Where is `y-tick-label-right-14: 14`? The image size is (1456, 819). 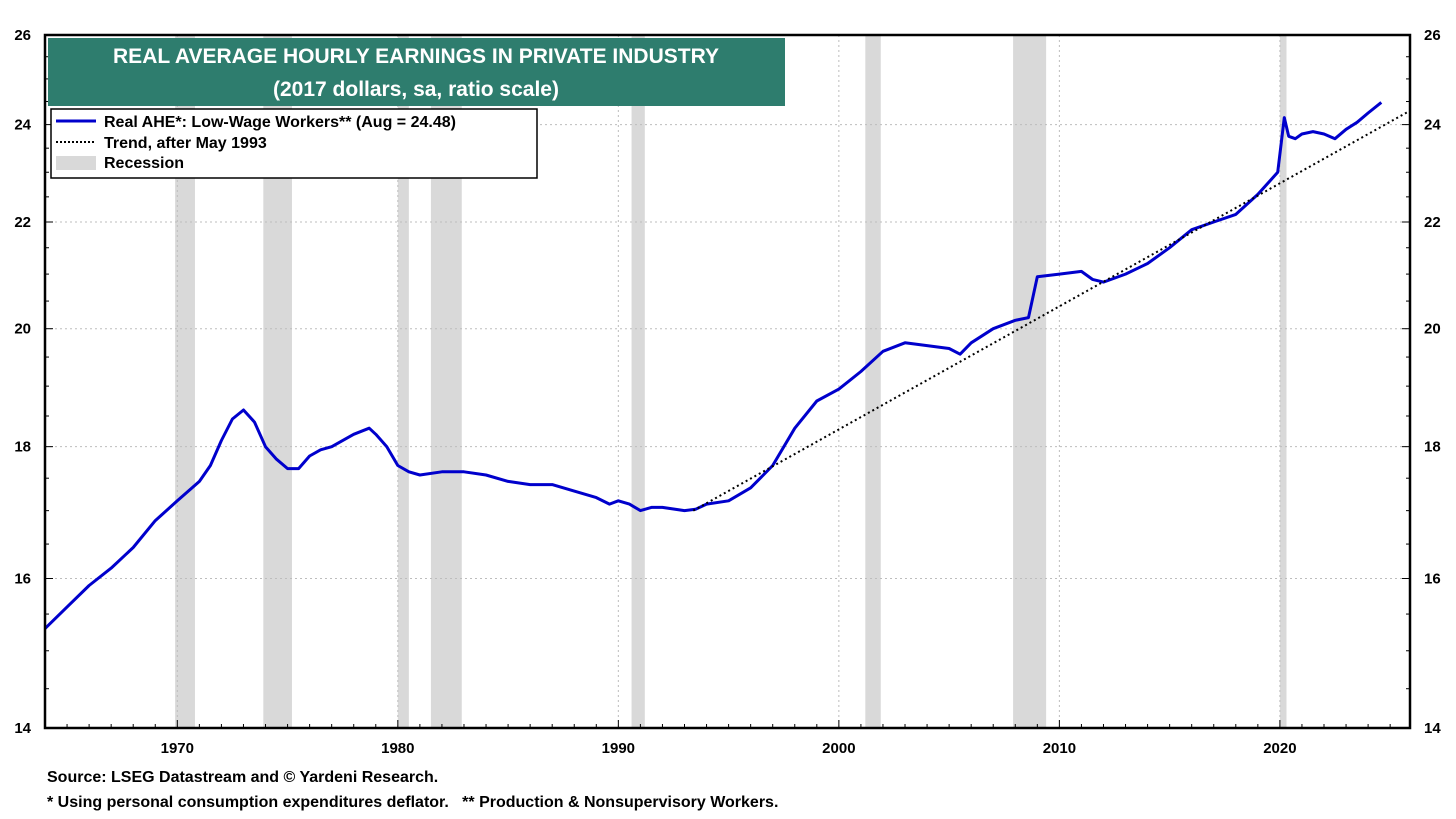 y-tick-label-right-14: 14 is located at coordinates (1432, 728).